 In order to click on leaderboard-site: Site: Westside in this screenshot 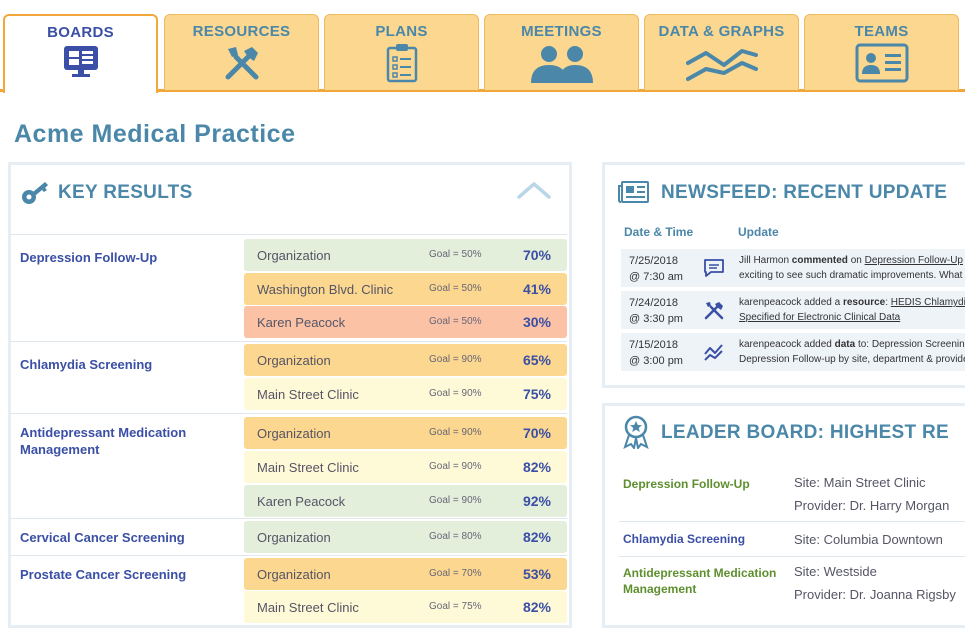, I will do `click(835, 571)`.